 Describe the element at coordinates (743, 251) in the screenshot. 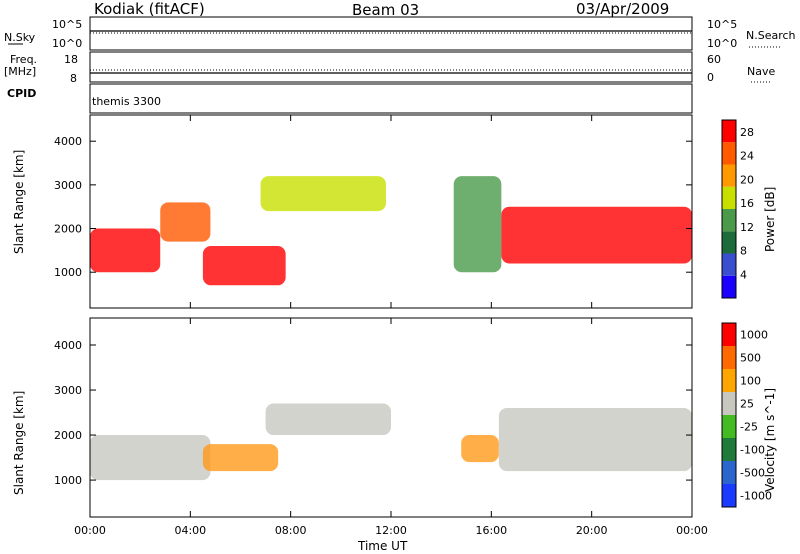

I see `colorbar-tick-label: 8` at that location.